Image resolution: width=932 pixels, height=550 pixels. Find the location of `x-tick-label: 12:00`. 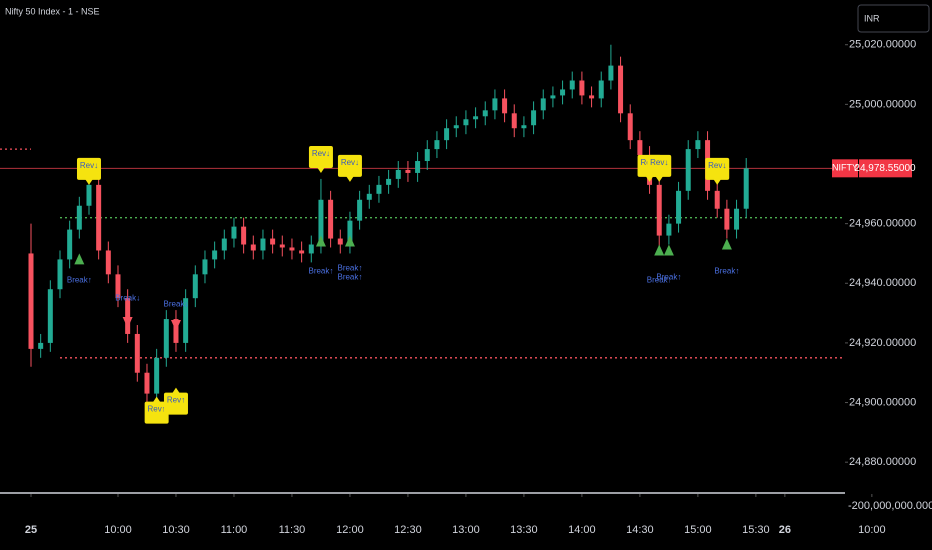

x-tick-label: 12:00 is located at coordinates (350, 530).